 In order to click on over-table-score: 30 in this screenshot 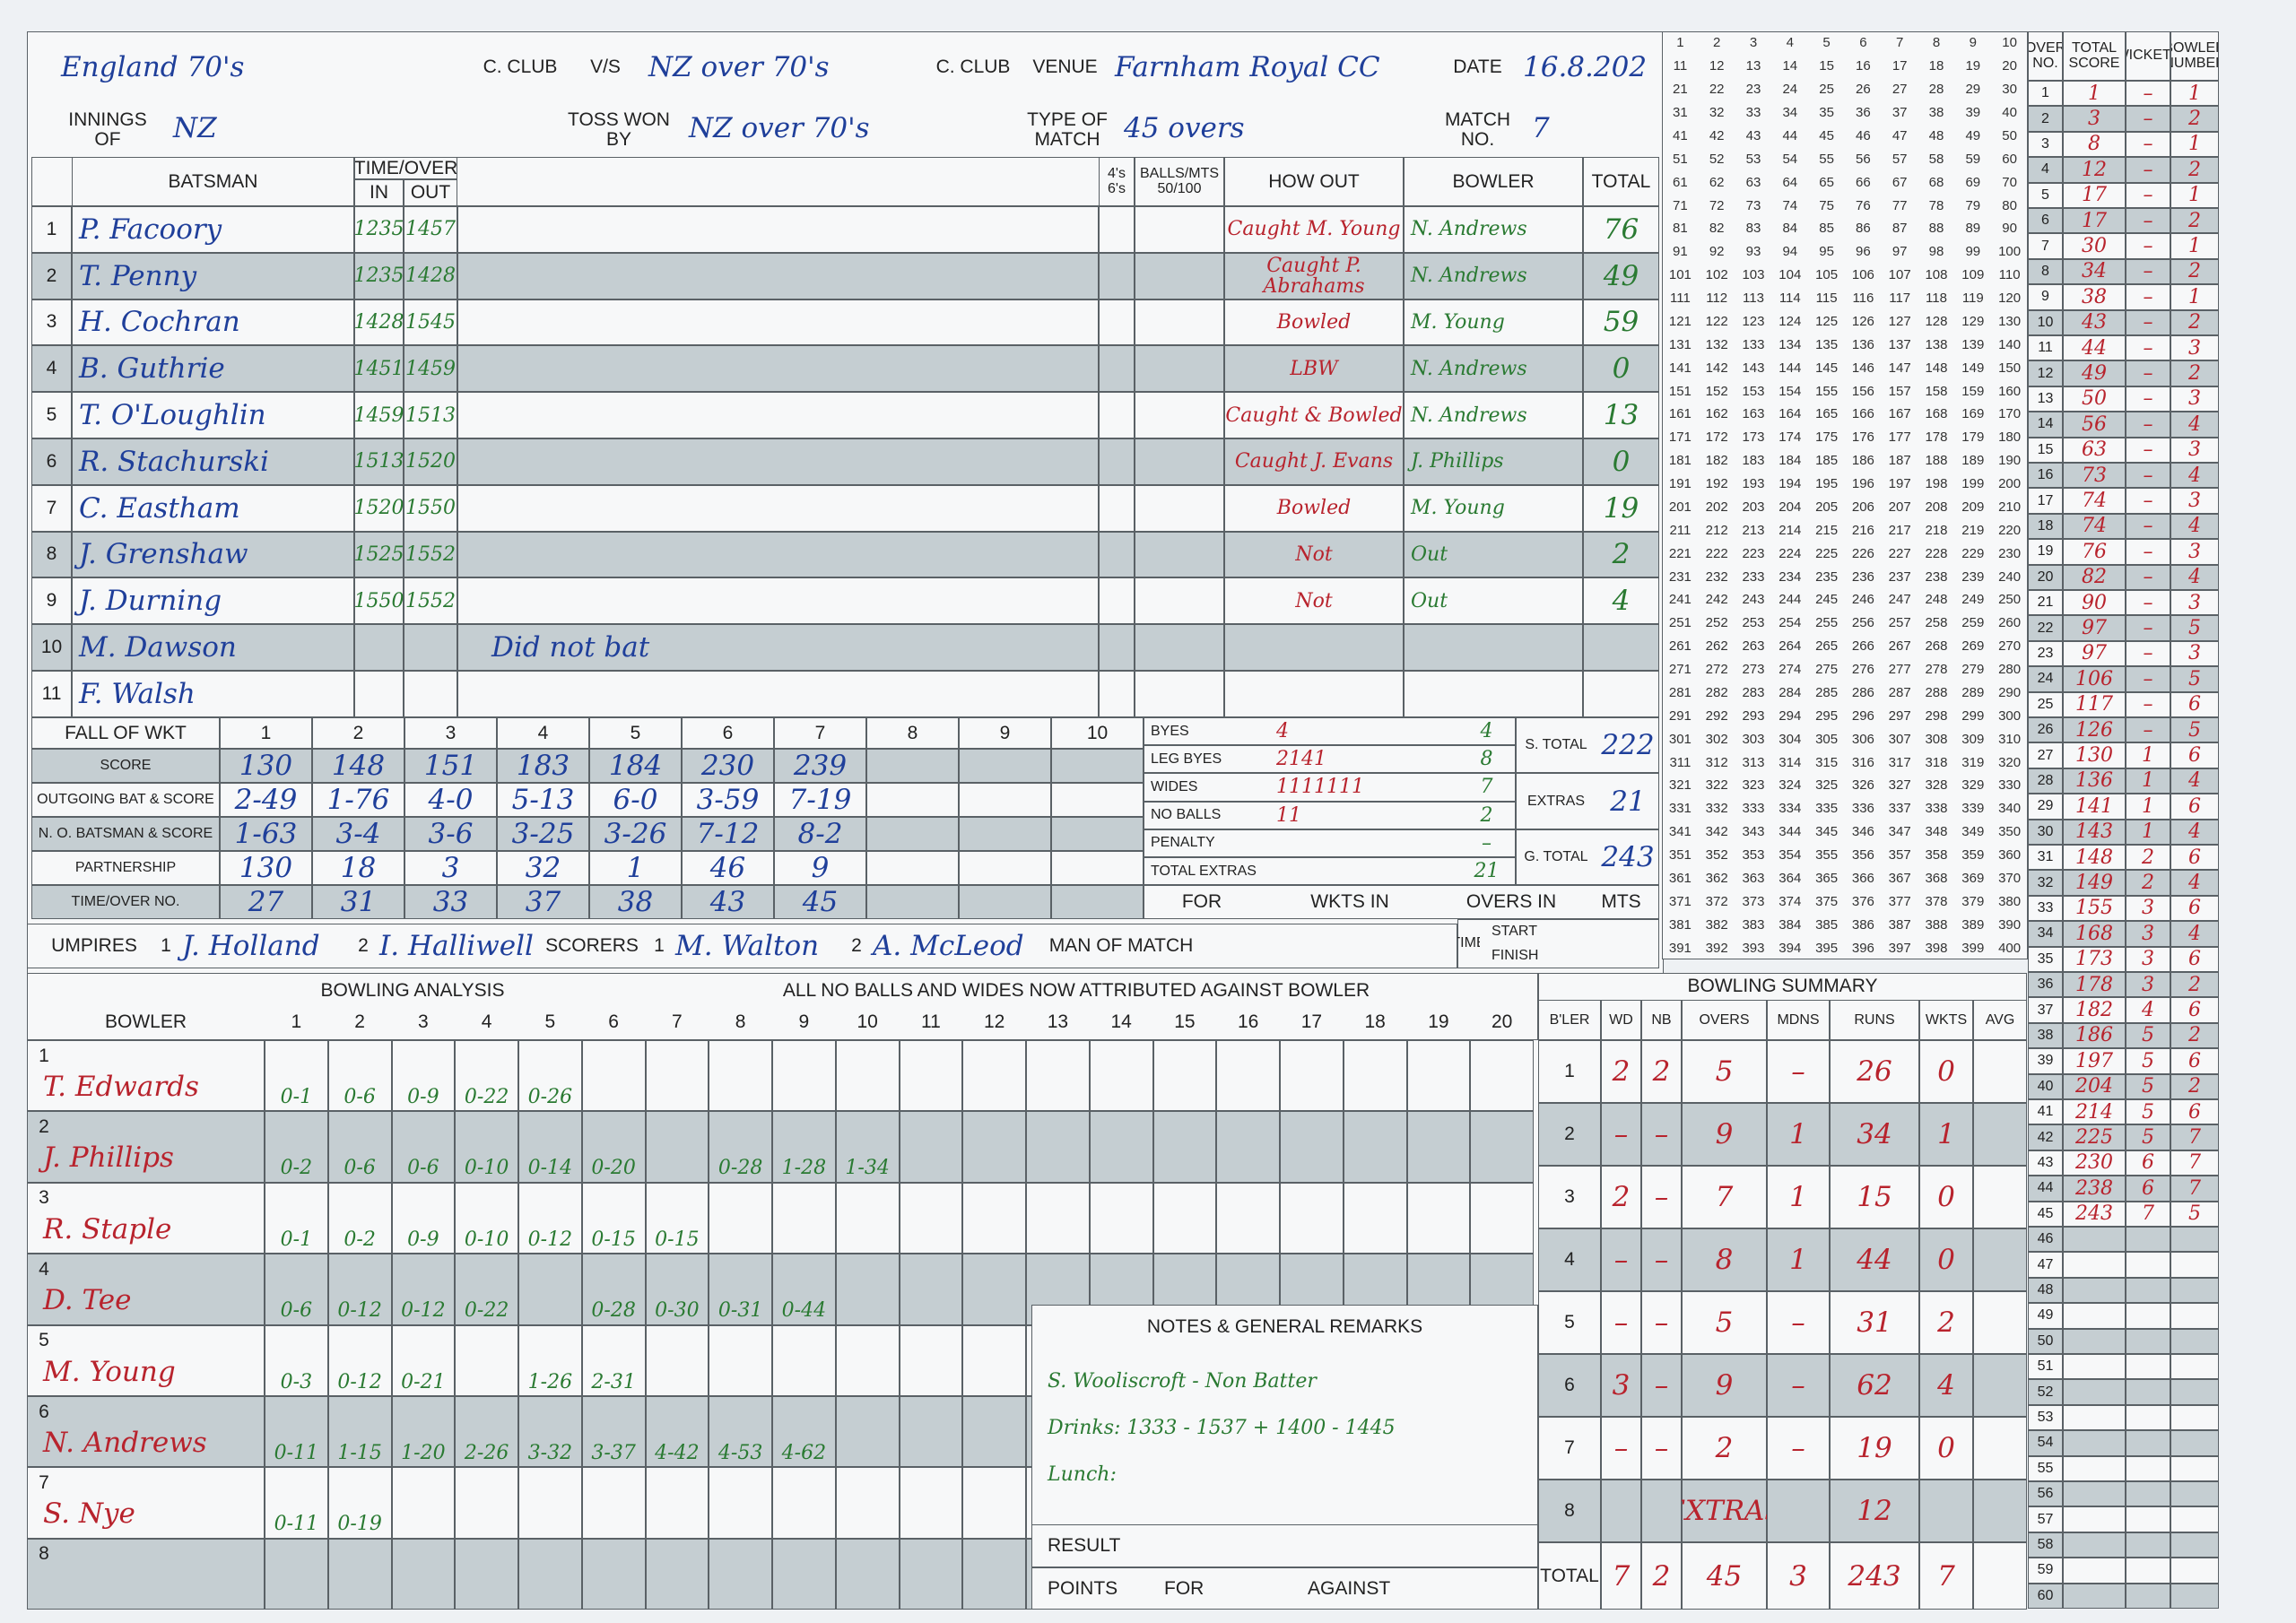, I will do `click(2094, 247)`.